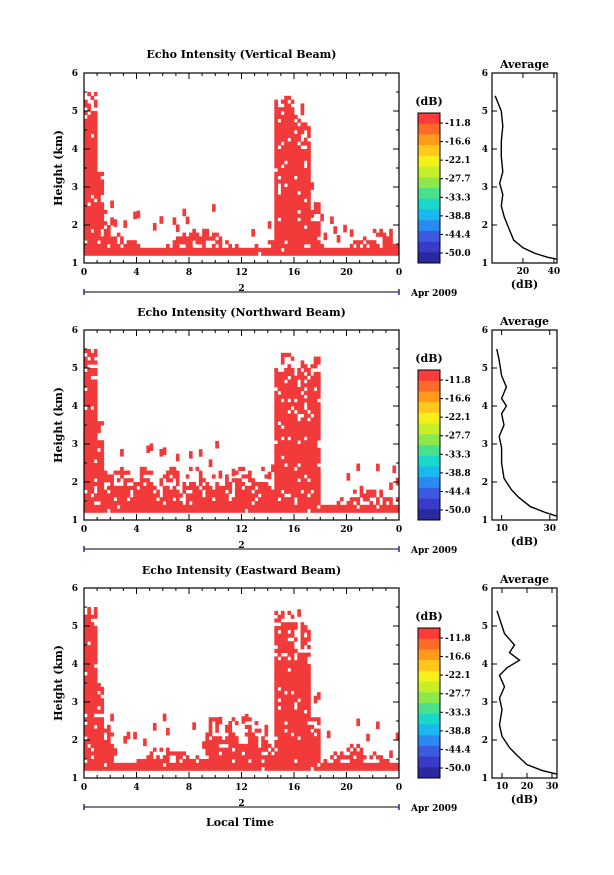 This screenshot has width=614, height=875. I want to click on colorbar-label: -22.1, so click(458, 418).